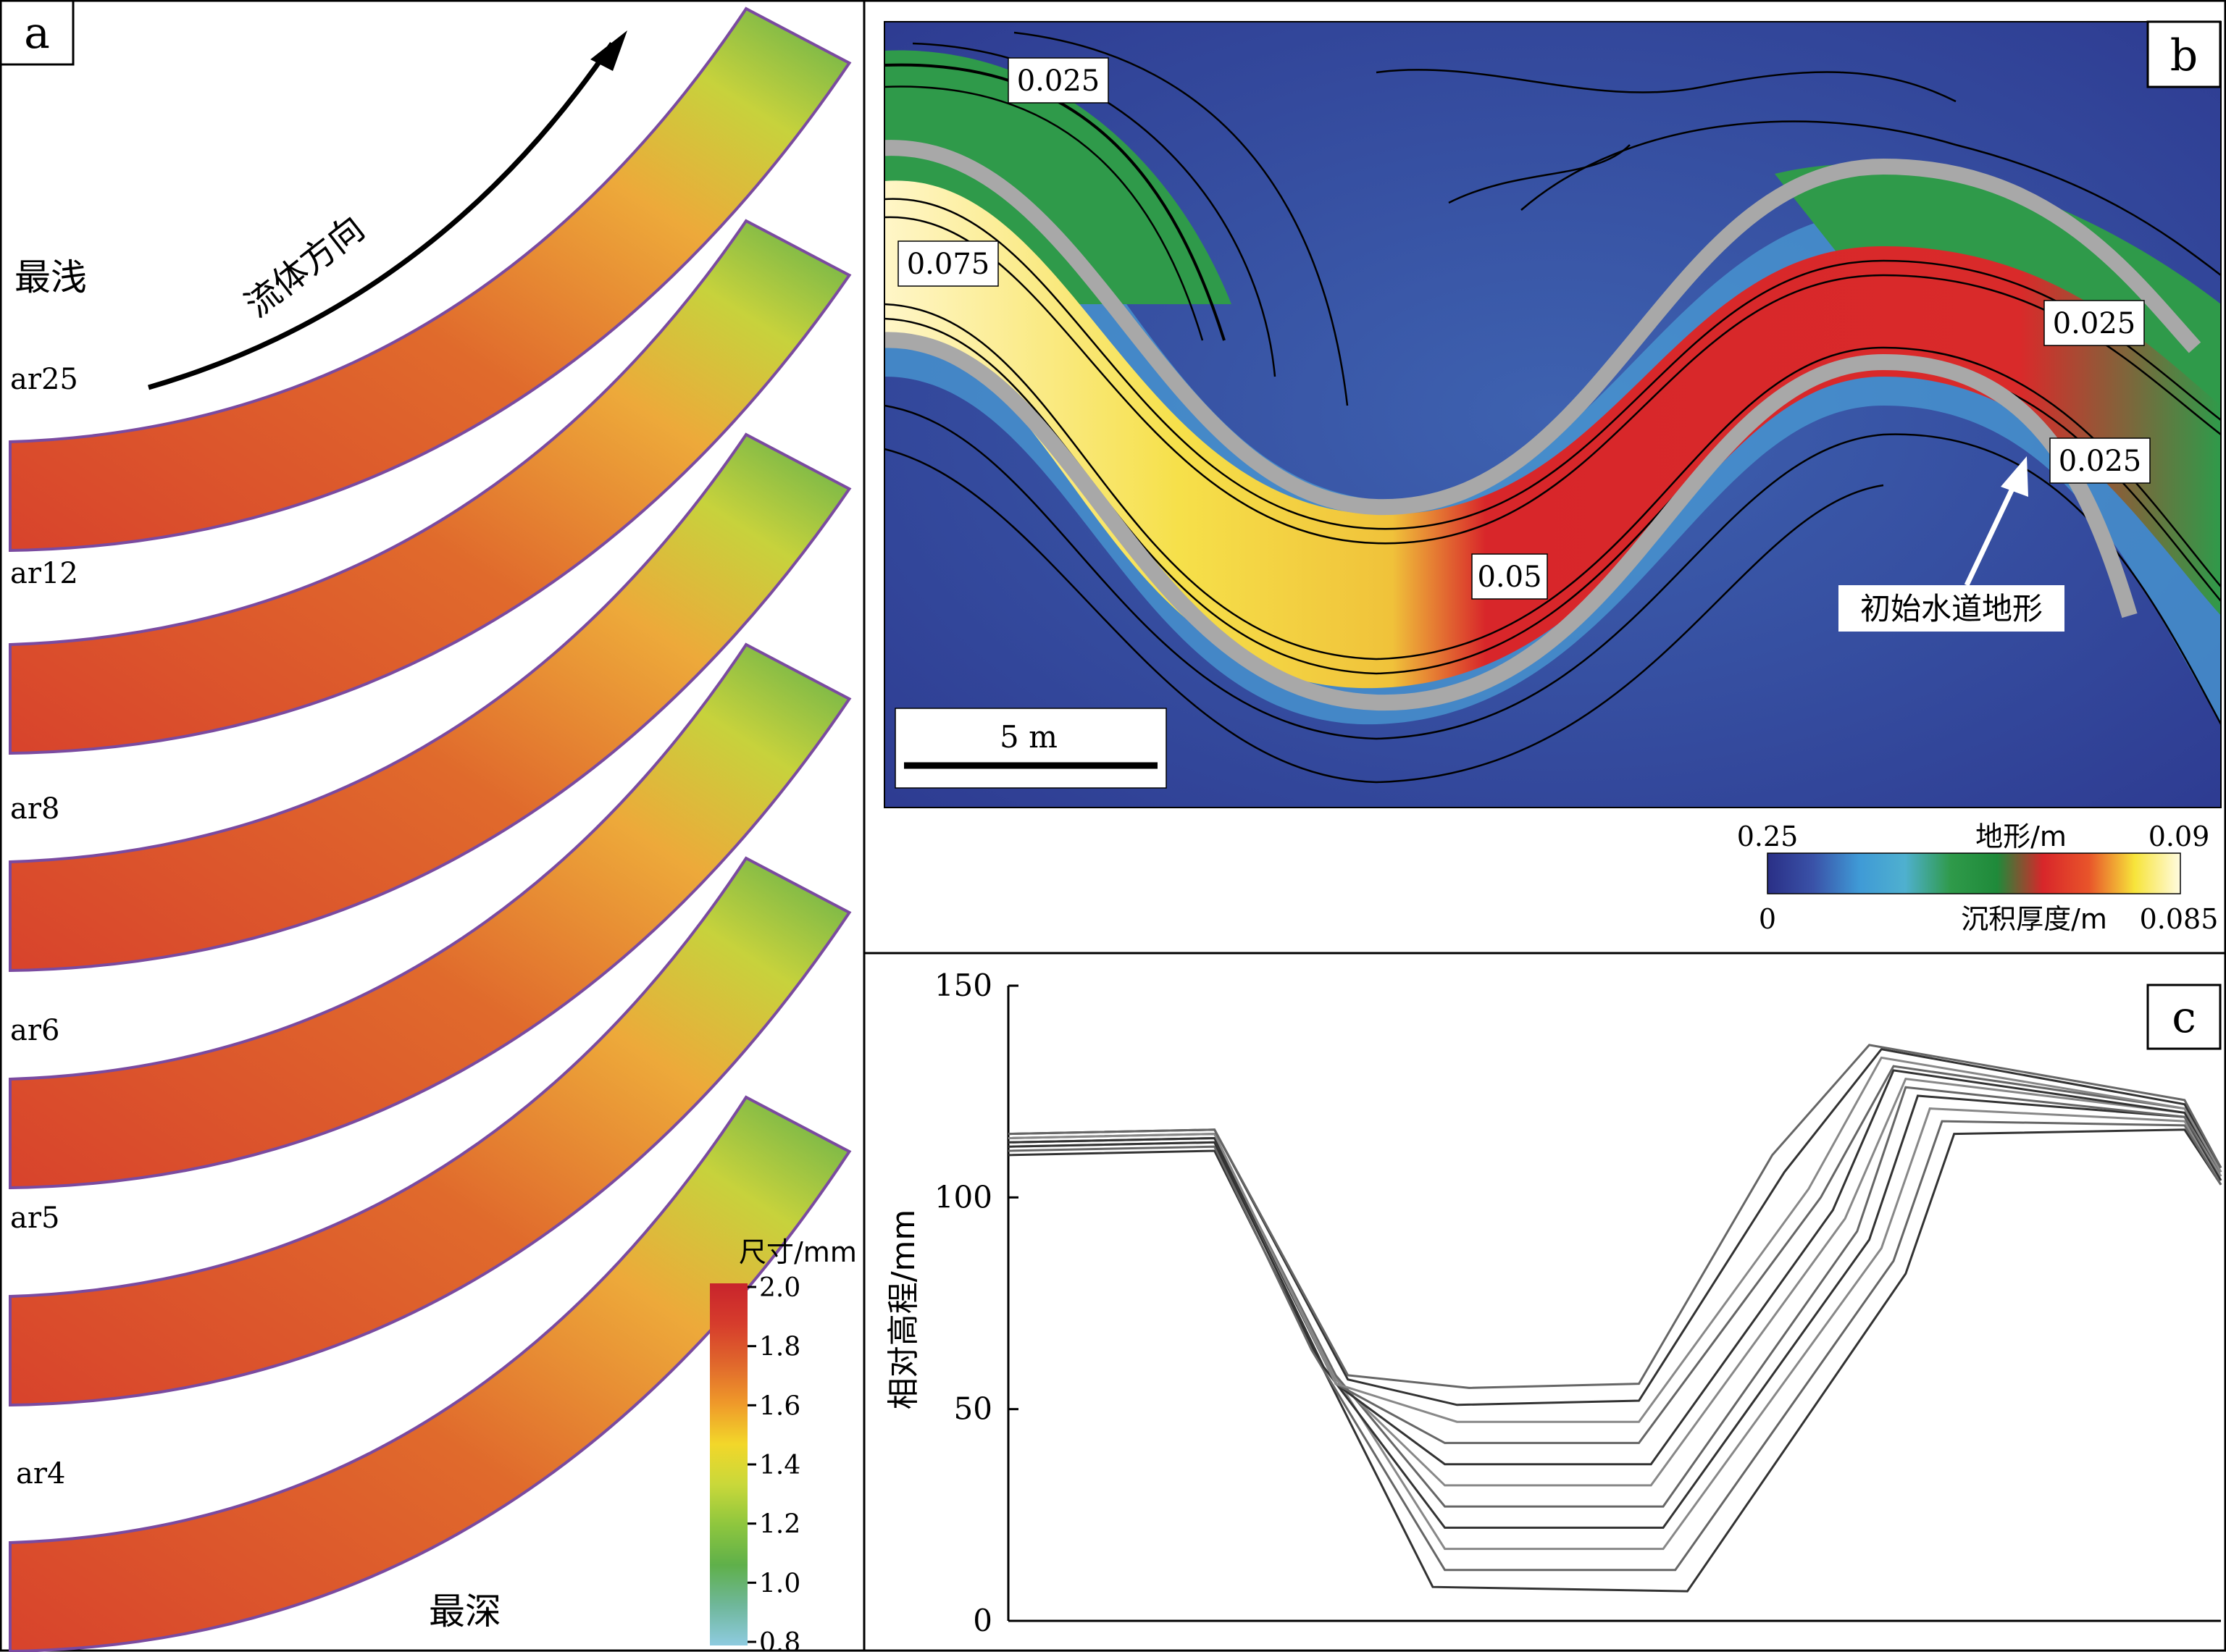 The height and width of the screenshot is (1652, 2226). What do you see at coordinates (465, 1611) in the screenshot?
I see `deepest-label: 最深` at bounding box center [465, 1611].